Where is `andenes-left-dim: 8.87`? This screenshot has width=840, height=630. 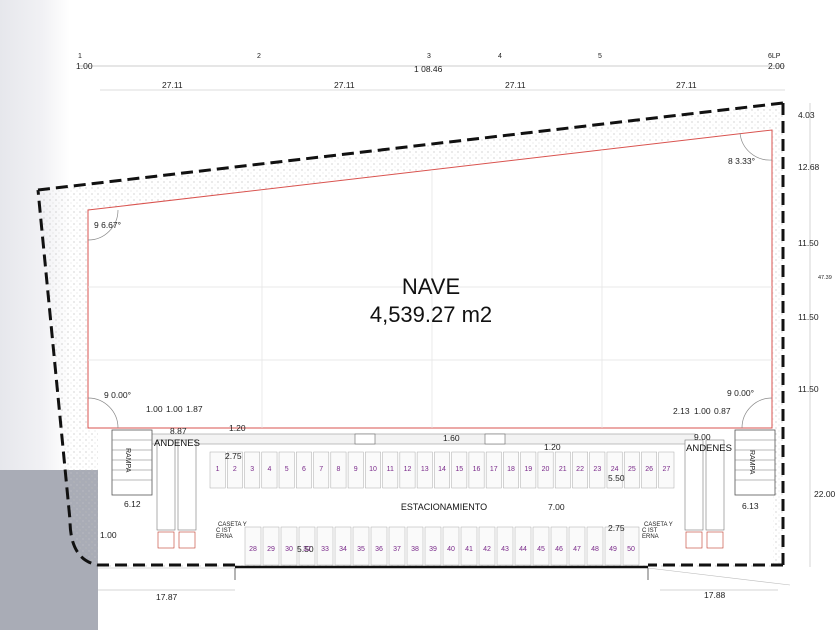
andenes-left-dim: 8.87 is located at coordinates (178, 431).